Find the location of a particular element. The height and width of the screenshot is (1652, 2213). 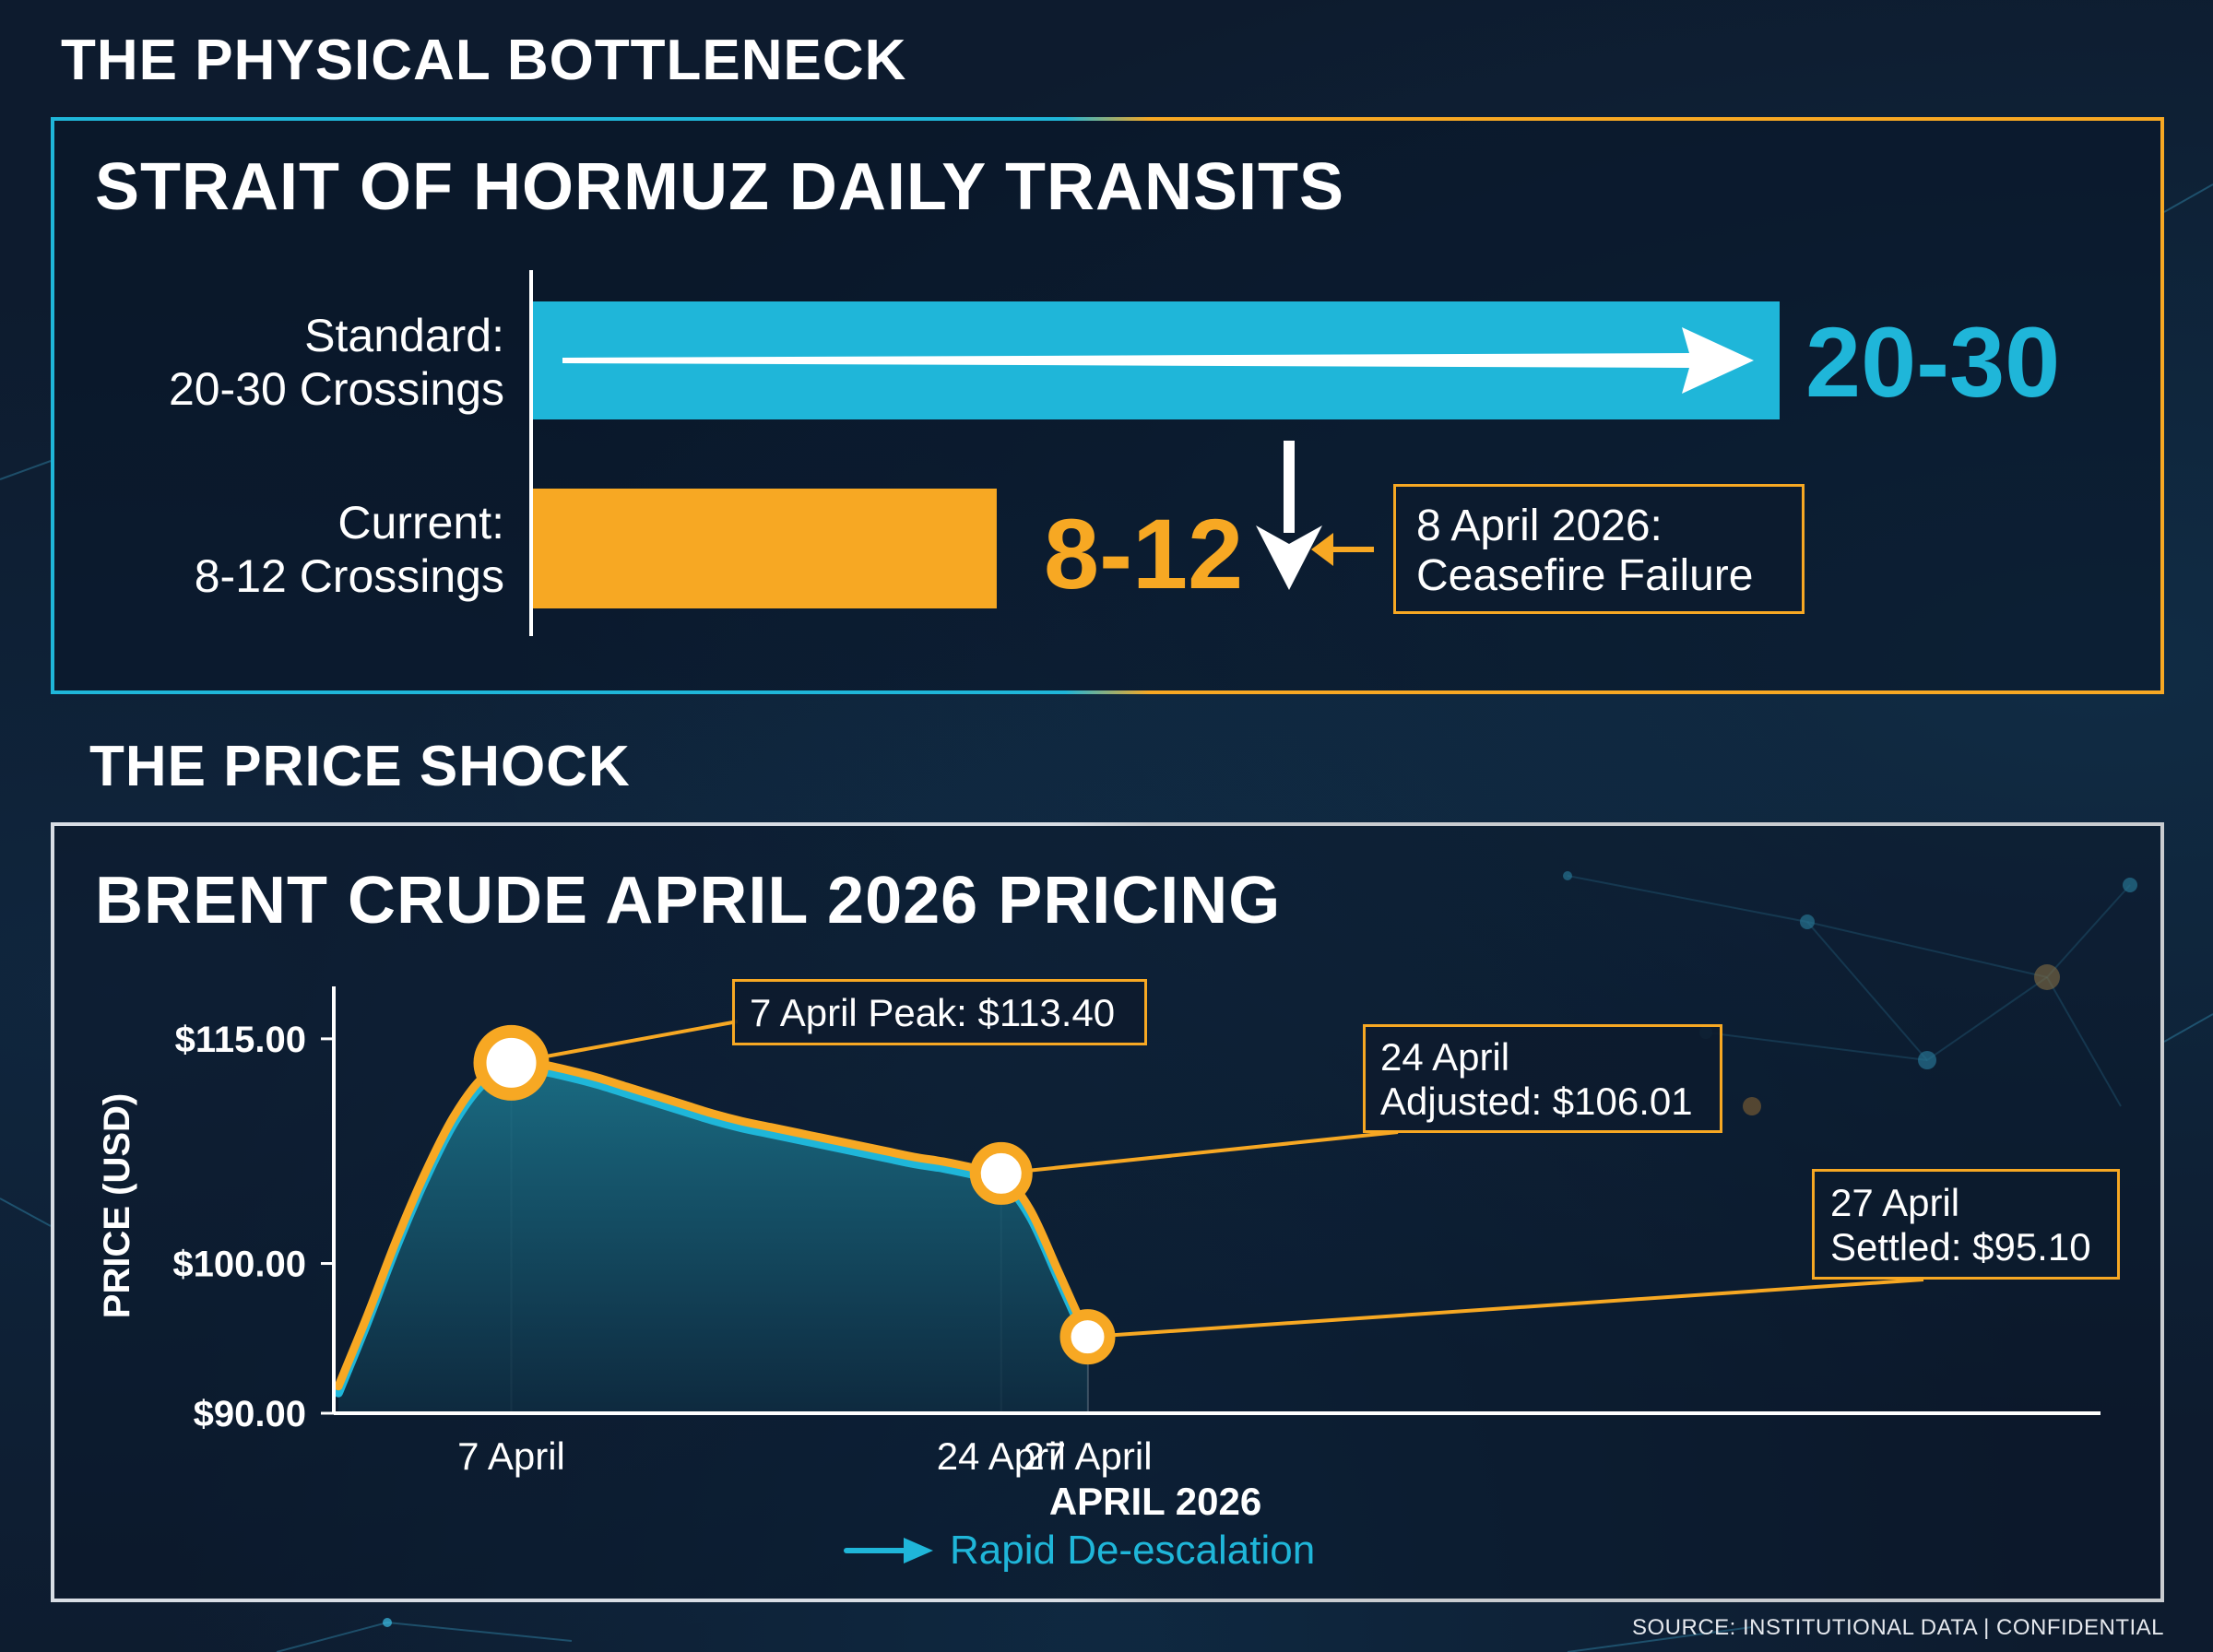

price-area-fill is located at coordinates (713, 1240).